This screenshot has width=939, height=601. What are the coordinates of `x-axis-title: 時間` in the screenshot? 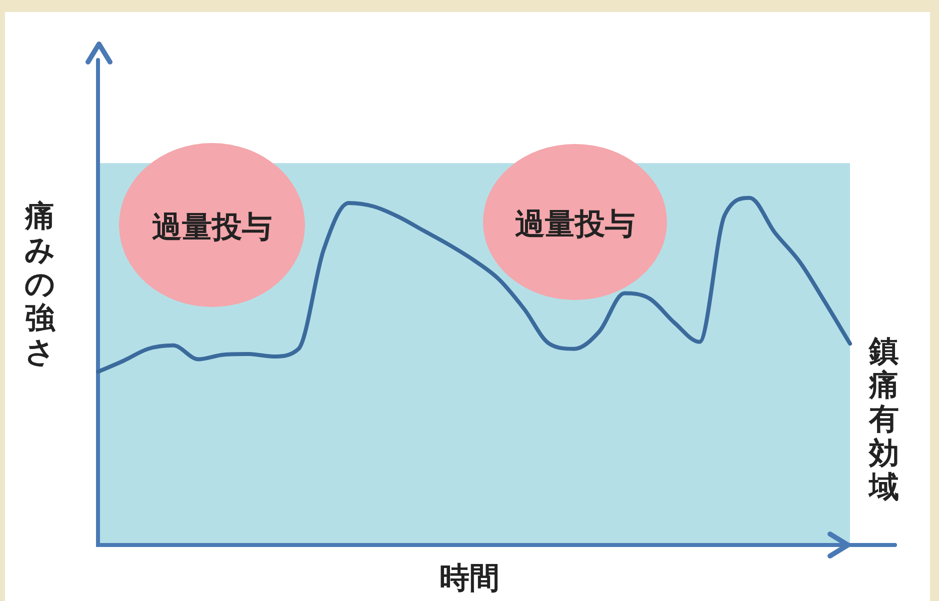 It's located at (469, 579).